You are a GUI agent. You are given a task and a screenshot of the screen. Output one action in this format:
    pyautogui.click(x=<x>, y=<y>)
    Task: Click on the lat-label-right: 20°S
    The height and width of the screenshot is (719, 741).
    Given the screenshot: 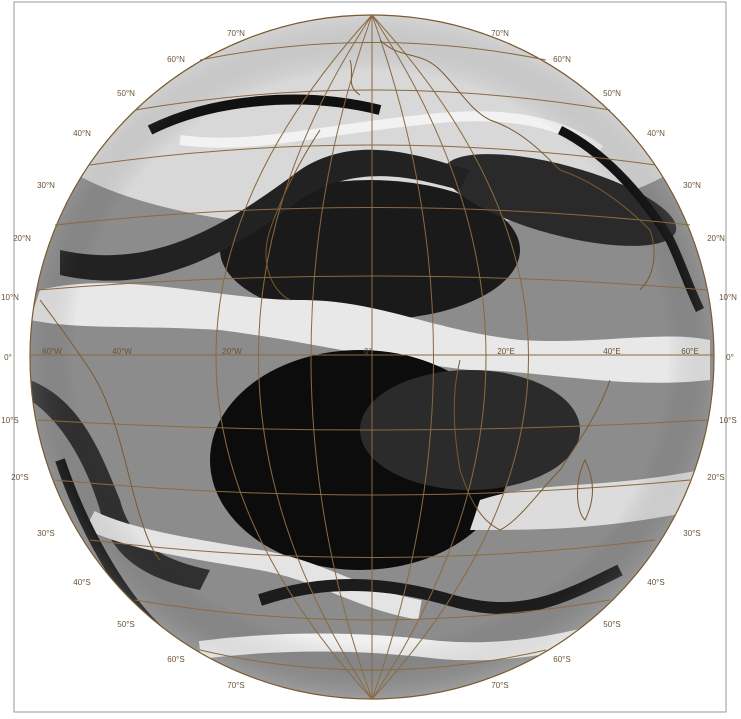 What is the action you would take?
    pyautogui.click(x=715, y=477)
    